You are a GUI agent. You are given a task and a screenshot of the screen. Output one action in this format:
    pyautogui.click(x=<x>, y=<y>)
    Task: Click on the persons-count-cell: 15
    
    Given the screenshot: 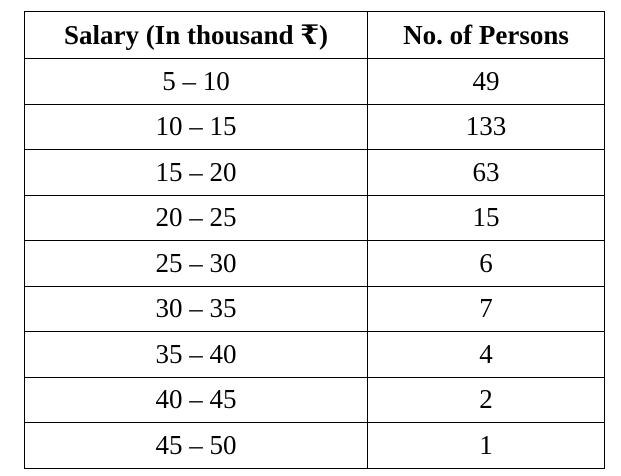 What is the action you would take?
    pyautogui.click(x=486, y=217)
    